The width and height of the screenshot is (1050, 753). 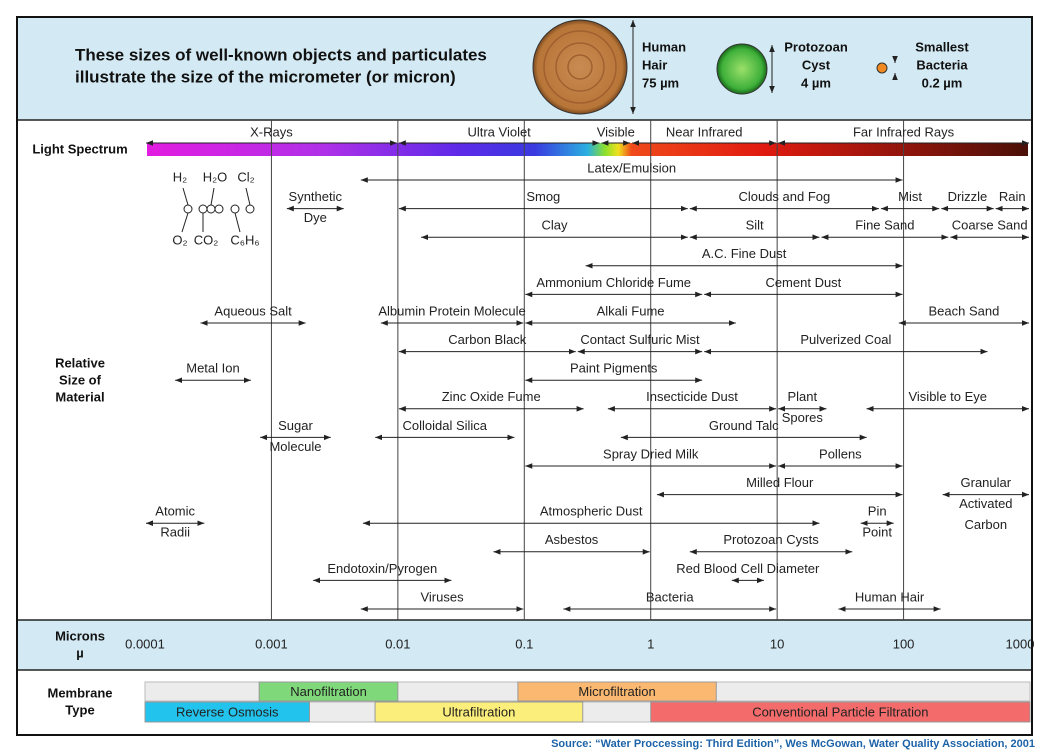 What do you see at coordinates (985, 503) in the screenshot?
I see `size-label: Activated` at bounding box center [985, 503].